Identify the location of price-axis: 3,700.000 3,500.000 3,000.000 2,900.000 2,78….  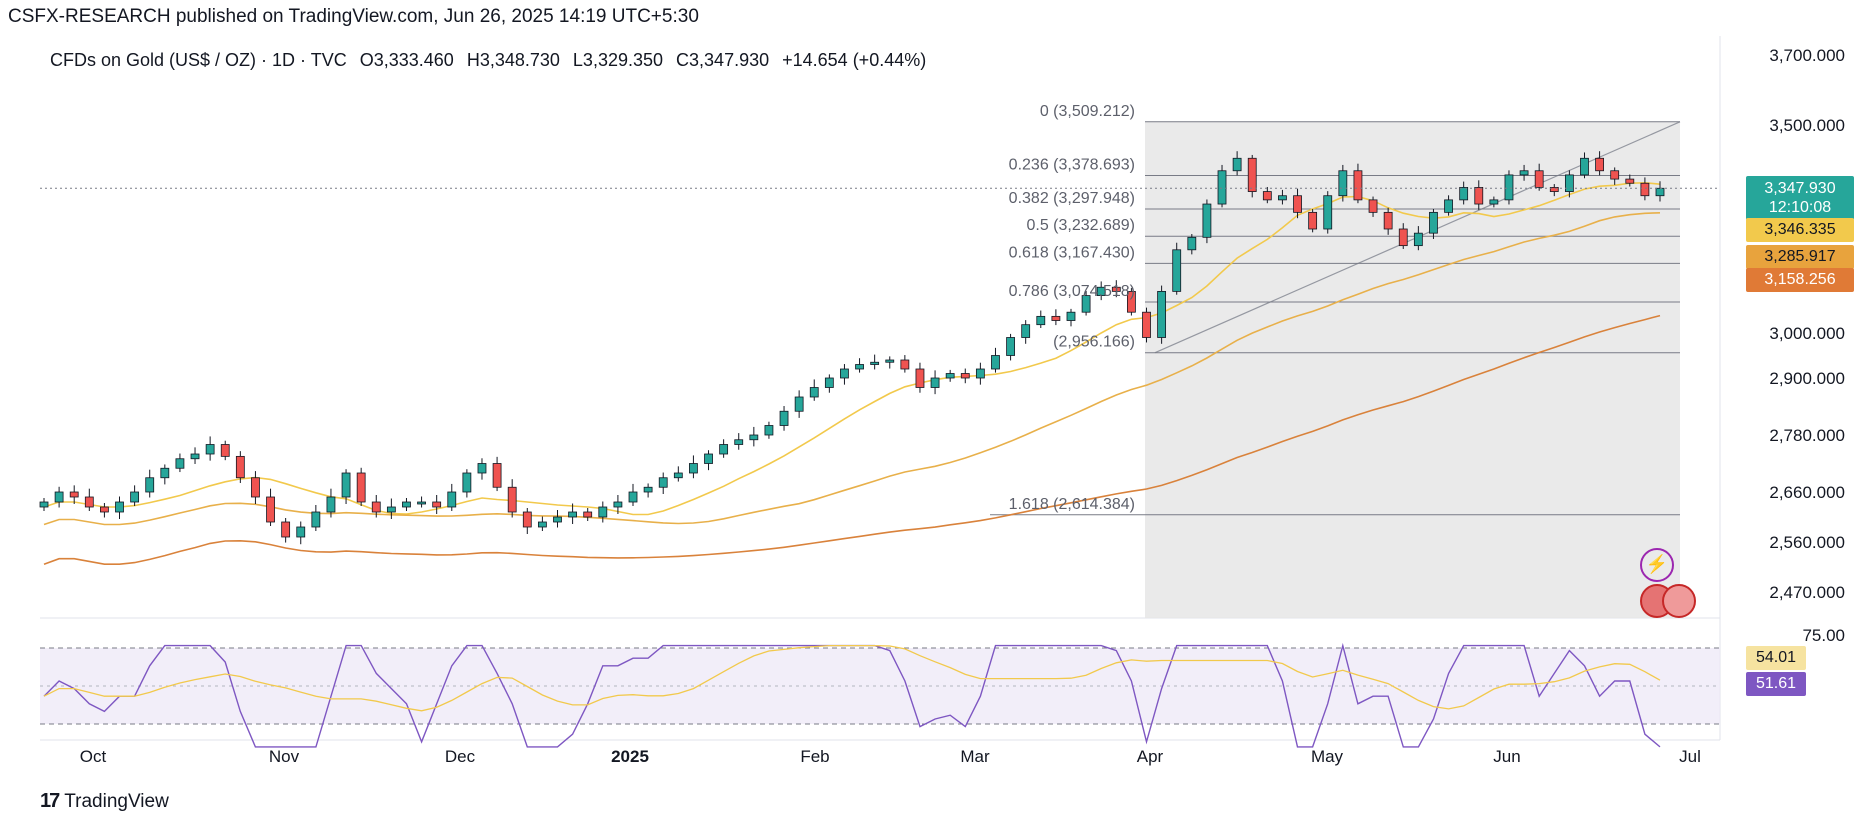
(1807, 324).